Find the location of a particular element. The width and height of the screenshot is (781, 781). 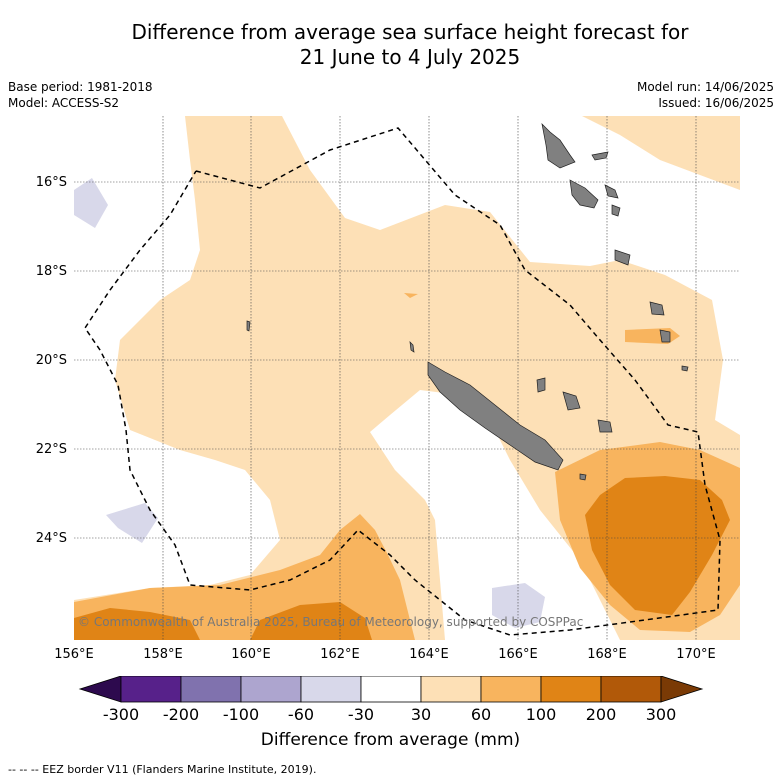

colorbar-bin--200--100 is located at coordinates (211, 689).